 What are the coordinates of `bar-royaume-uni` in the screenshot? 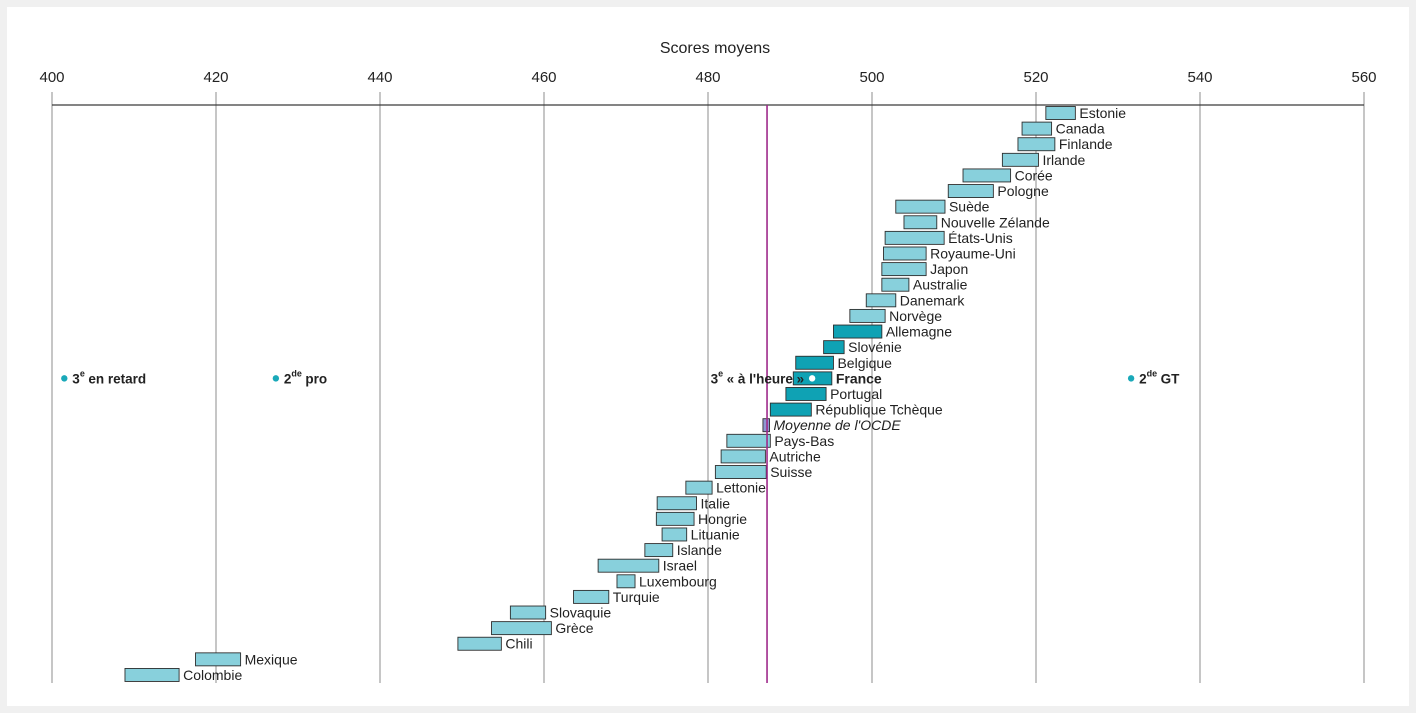 It's located at (905, 253).